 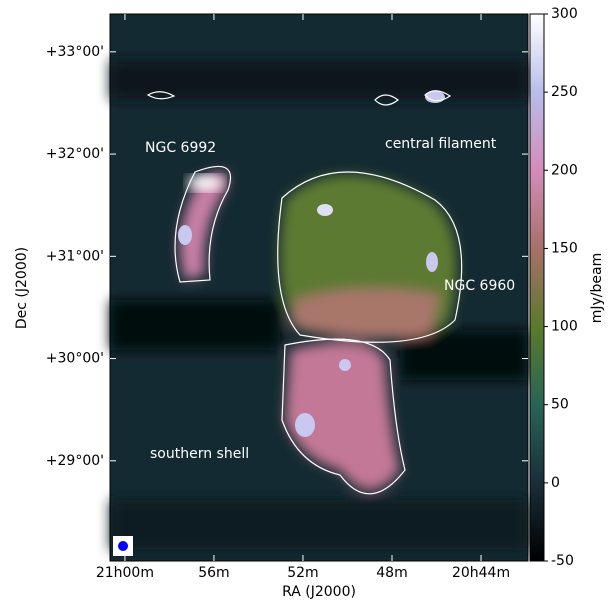 What do you see at coordinates (22, 288) in the screenshot?
I see `y-axis-label: Dec (J2000)` at bounding box center [22, 288].